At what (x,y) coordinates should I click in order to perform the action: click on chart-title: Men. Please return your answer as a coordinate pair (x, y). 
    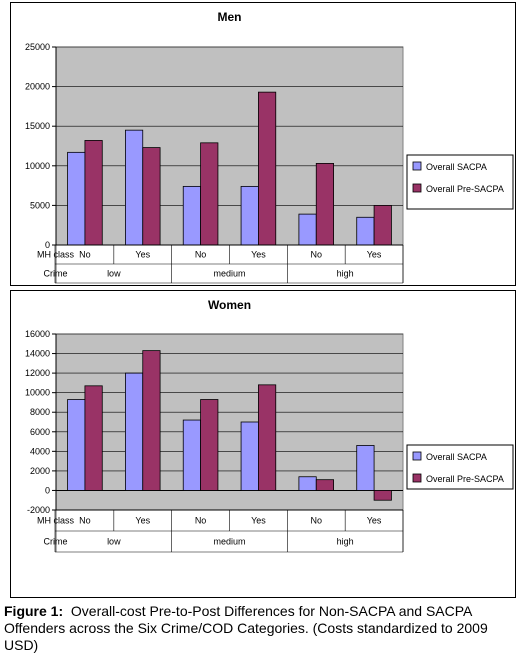
    Looking at the image, I should click on (230, 17).